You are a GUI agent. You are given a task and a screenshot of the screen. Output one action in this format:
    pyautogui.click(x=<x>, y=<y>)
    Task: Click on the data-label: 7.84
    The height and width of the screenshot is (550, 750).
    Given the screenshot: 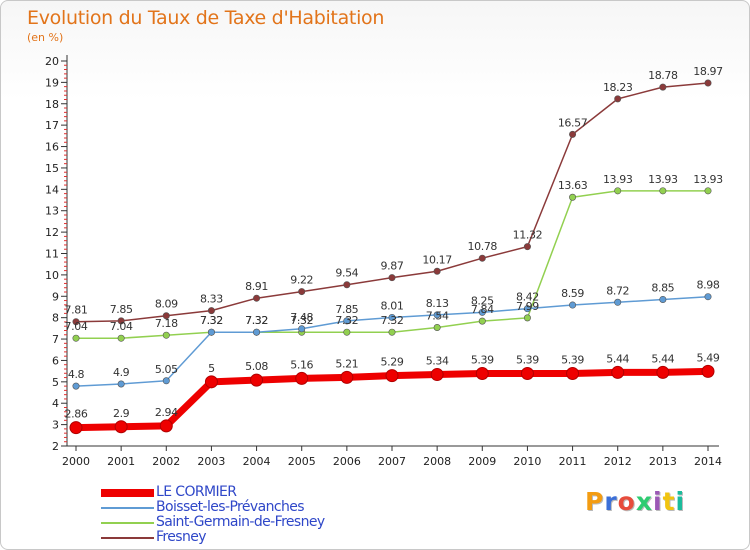 What is the action you would take?
    pyautogui.click(x=482, y=309)
    